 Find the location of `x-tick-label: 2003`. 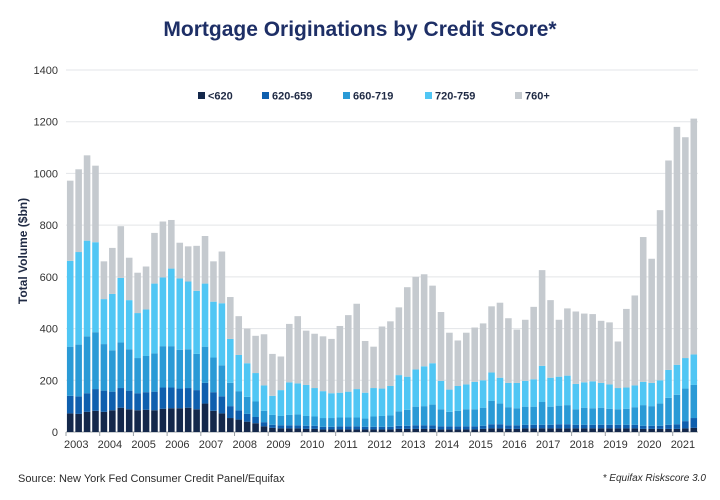

x-tick-label: 2003 is located at coordinates (76, 445).